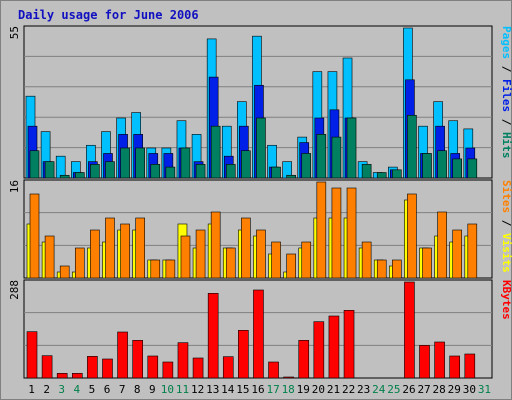 This screenshot has height=400, width=512. Describe the element at coordinates (379, 389) in the screenshot. I see `day-label-24: 24` at that location.